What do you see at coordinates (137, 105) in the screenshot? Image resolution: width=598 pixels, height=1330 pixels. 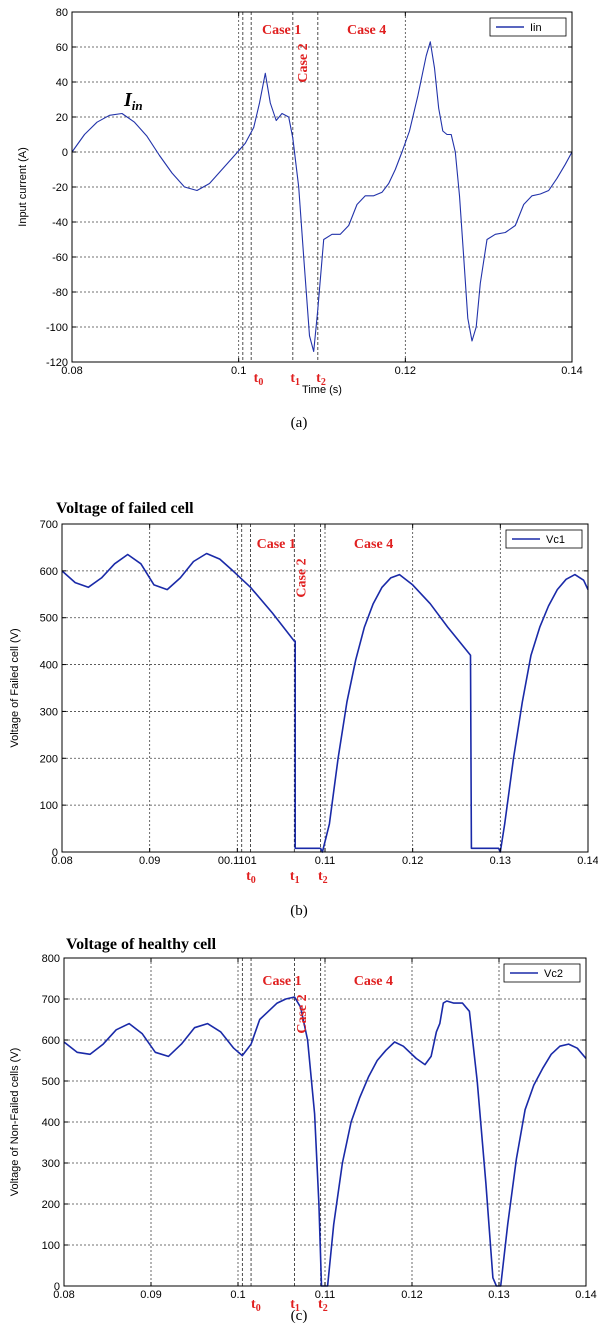 I see `annotation-iin-subscript: in` at bounding box center [137, 105].